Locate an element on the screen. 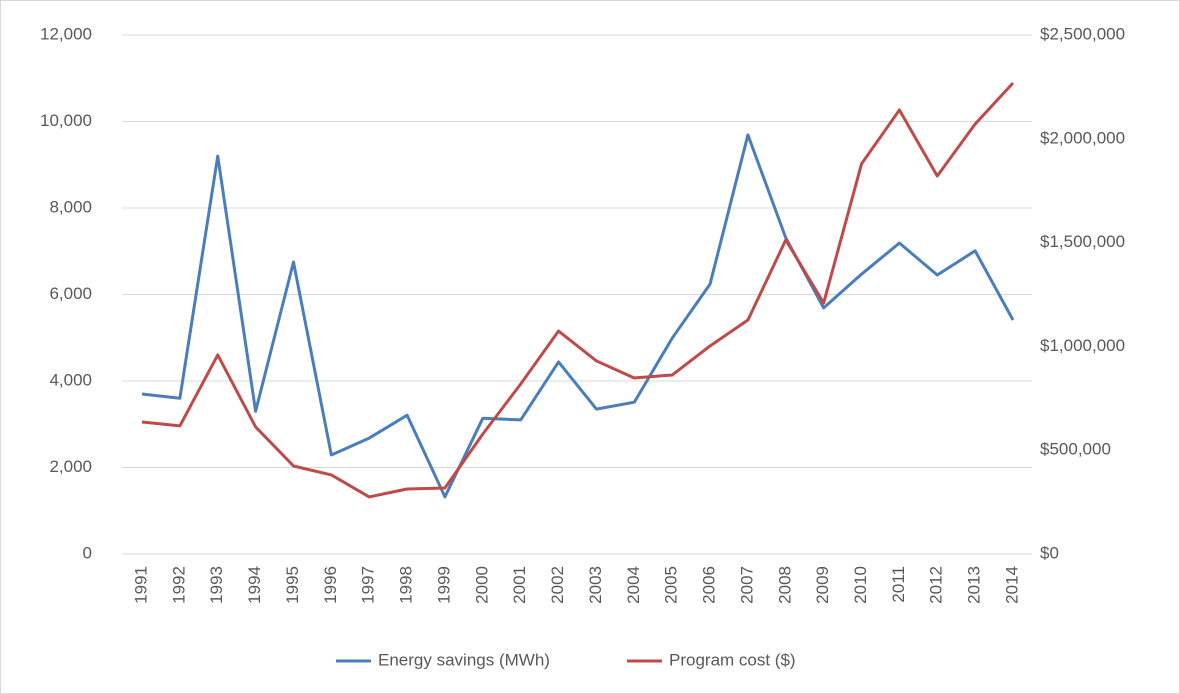 The width and height of the screenshot is (1180, 694). x-tick-label: 2004 is located at coordinates (633, 585).